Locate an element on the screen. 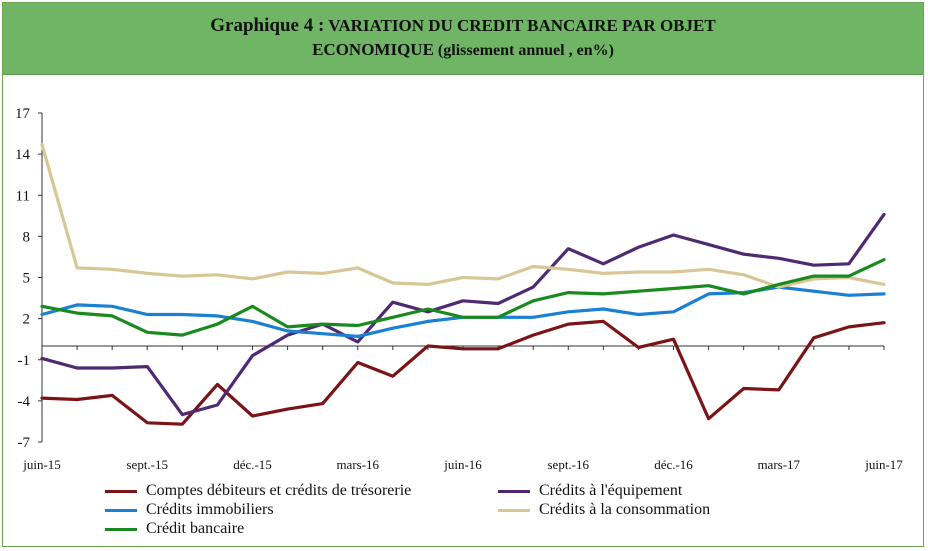 This screenshot has height=551, width=928. x-tick-label: juin-15 is located at coordinates (41, 464).